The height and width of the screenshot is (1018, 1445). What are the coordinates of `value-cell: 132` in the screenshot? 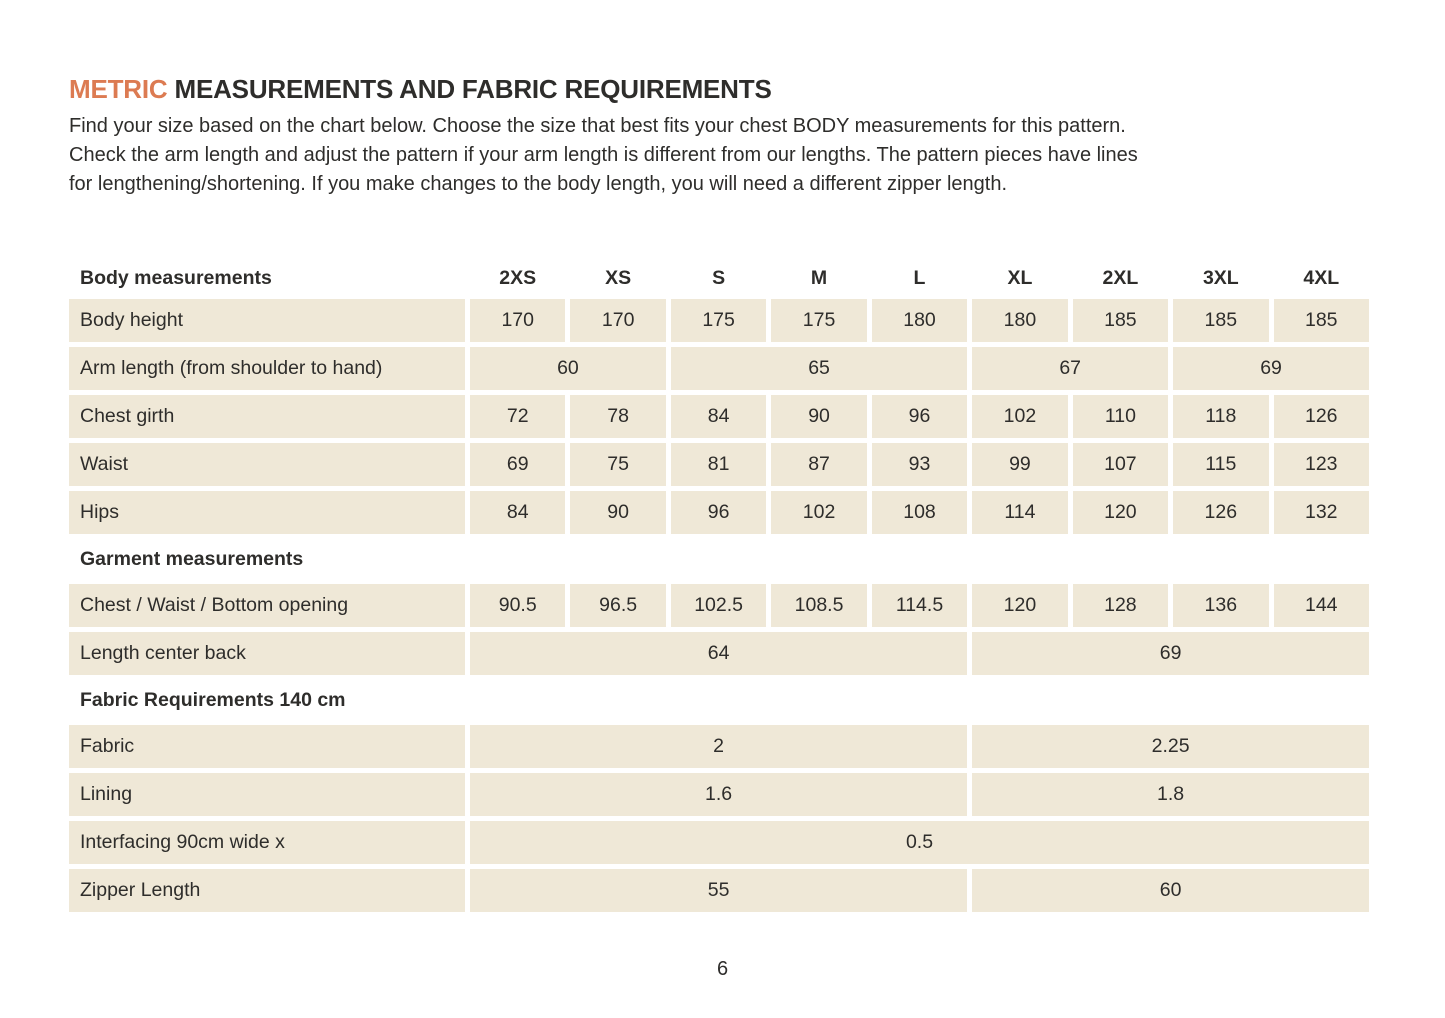 It's located at (1321, 512).